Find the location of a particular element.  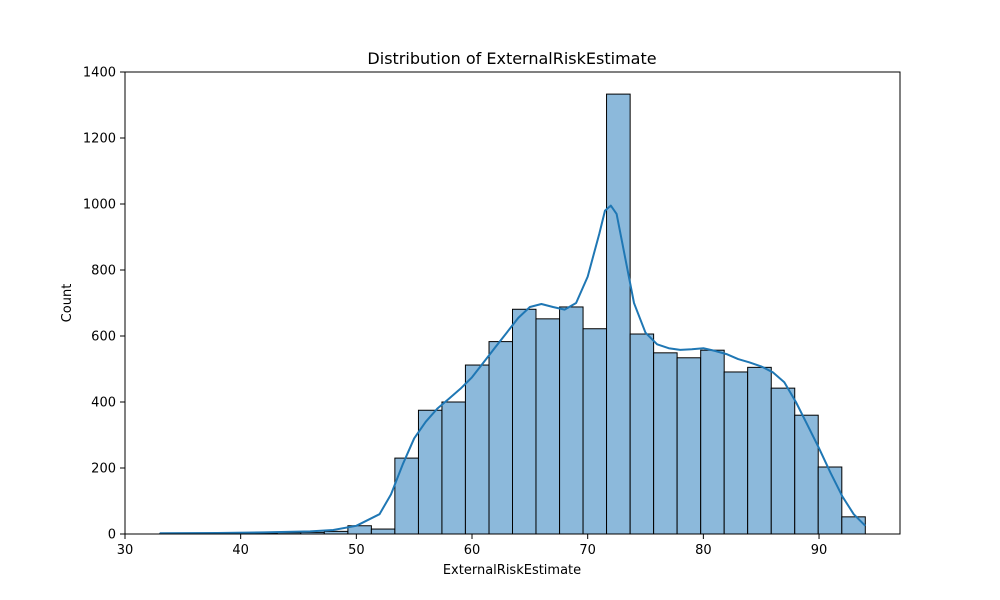

y-tick-label: 200 is located at coordinates (103, 469).